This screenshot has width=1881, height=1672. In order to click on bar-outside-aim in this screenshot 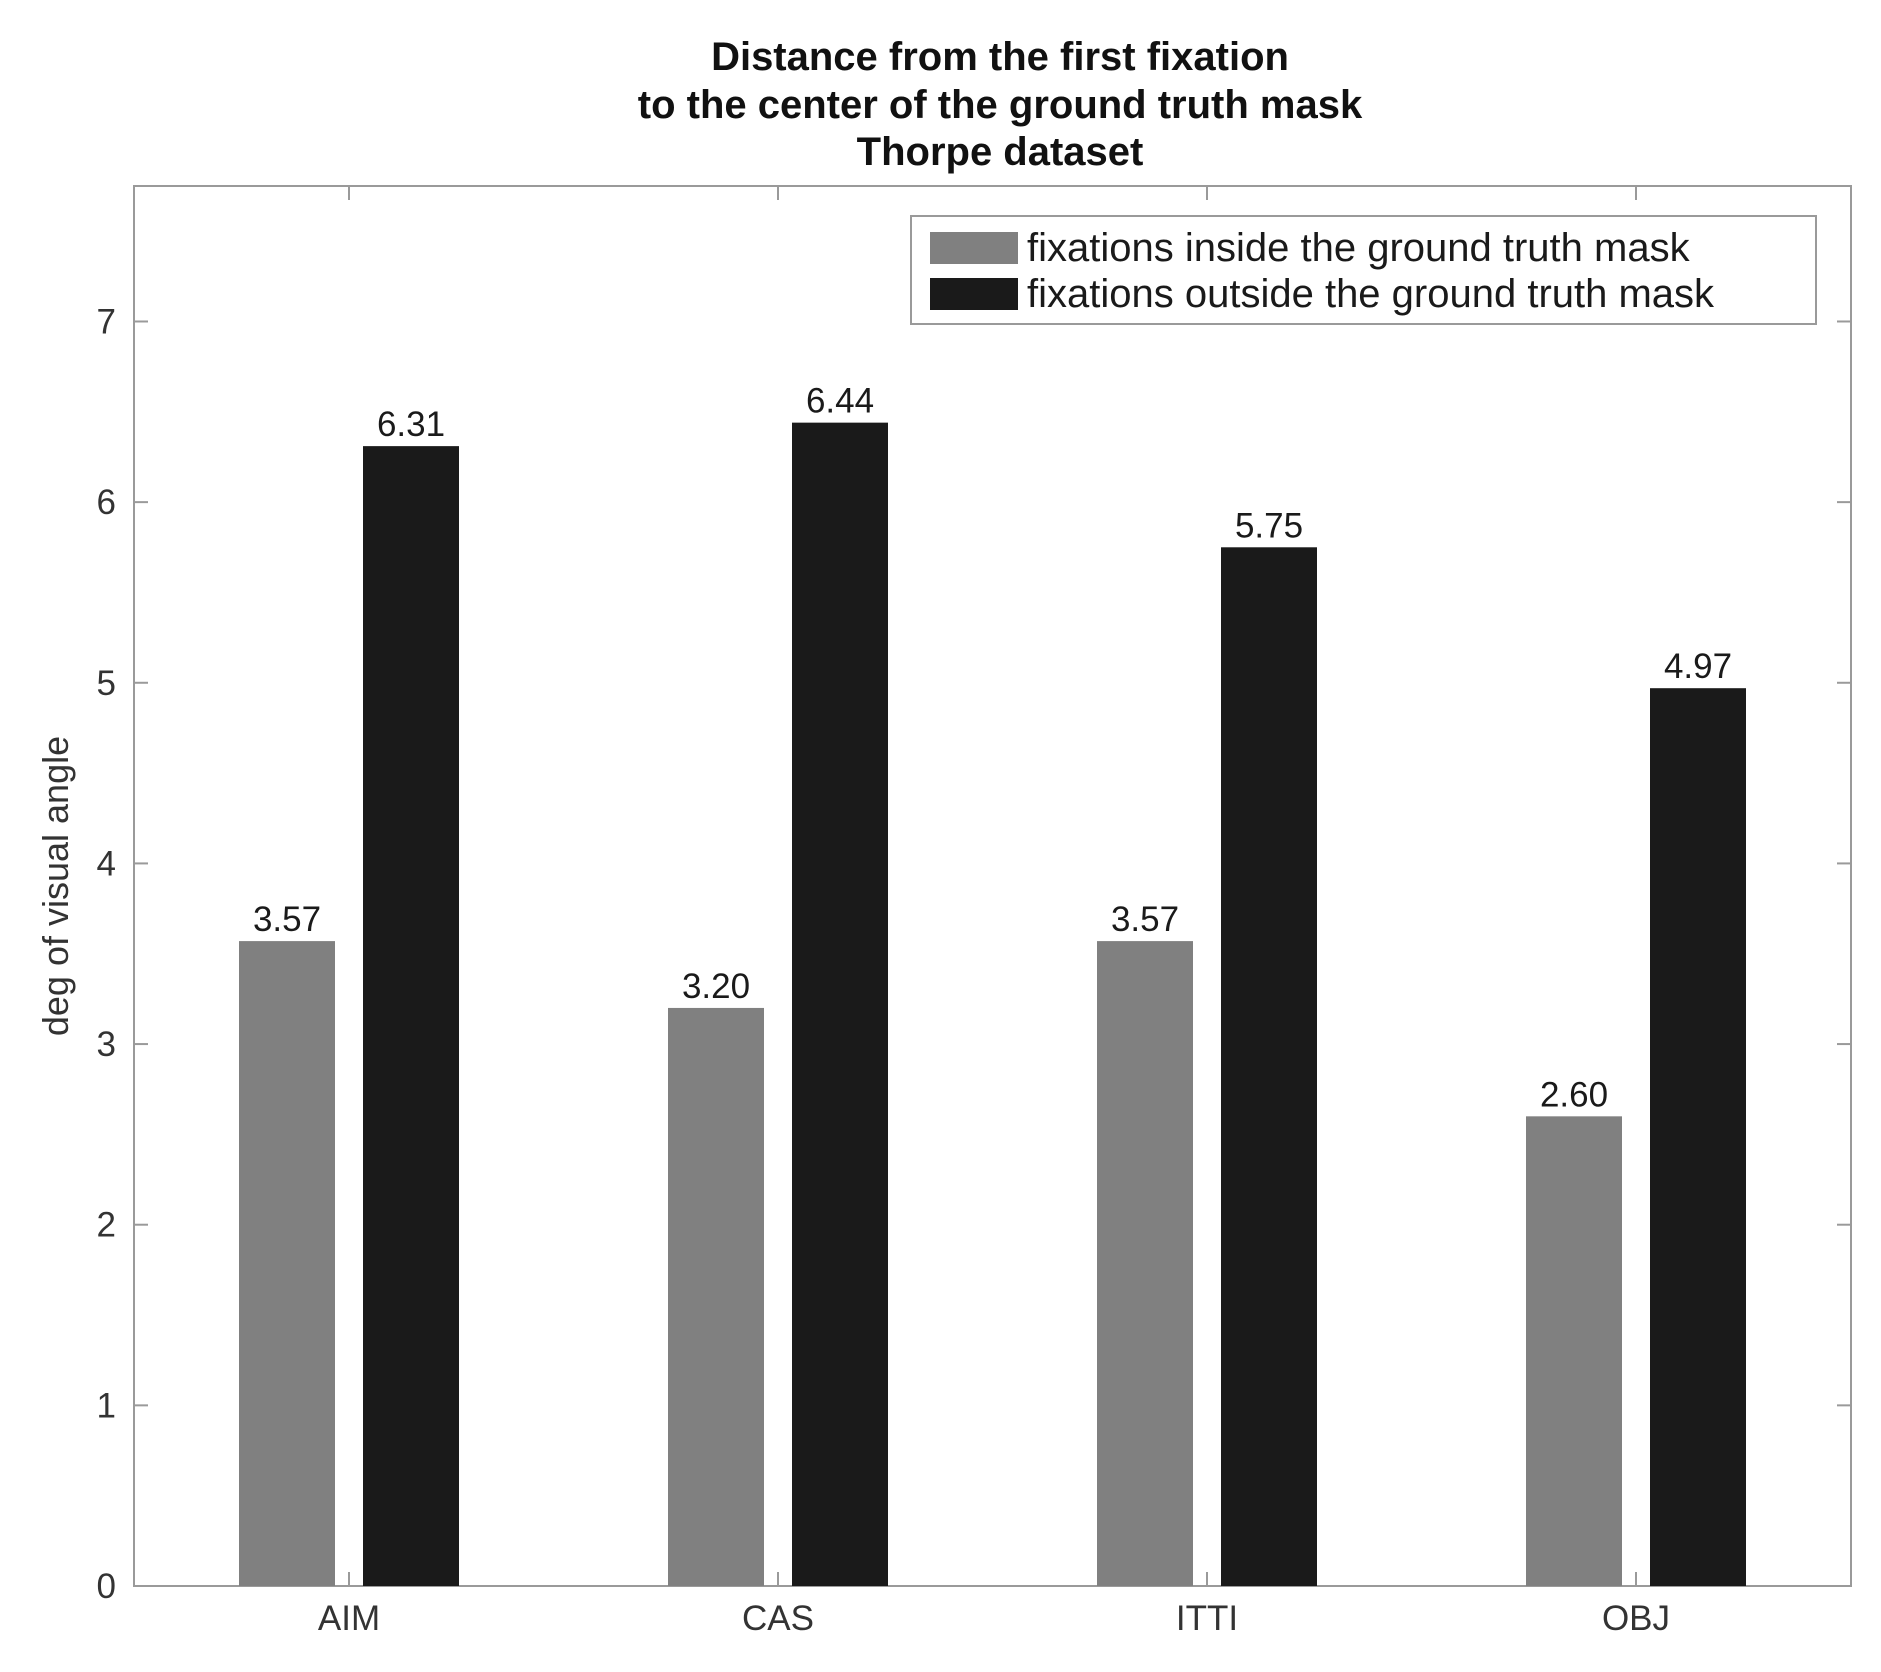, I will do `click(411, 1016)`.